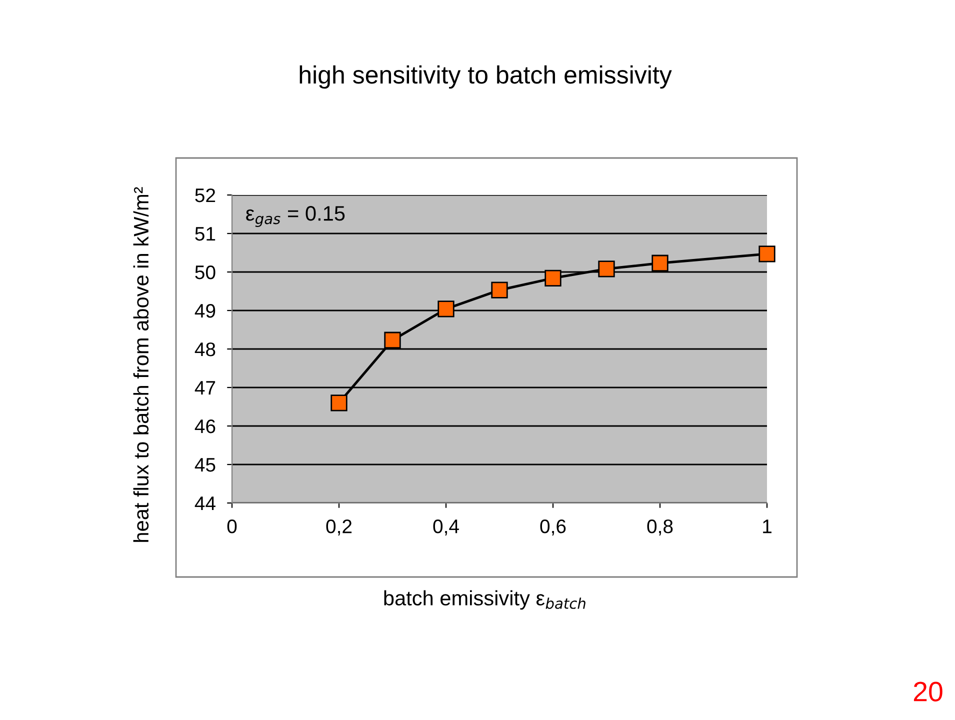 Image resolution: width=955 pixels, height=720 pixels. Describe the element at coordinates (205, 388) in the screenshot. I see `y-tick-label: 47` at that location.